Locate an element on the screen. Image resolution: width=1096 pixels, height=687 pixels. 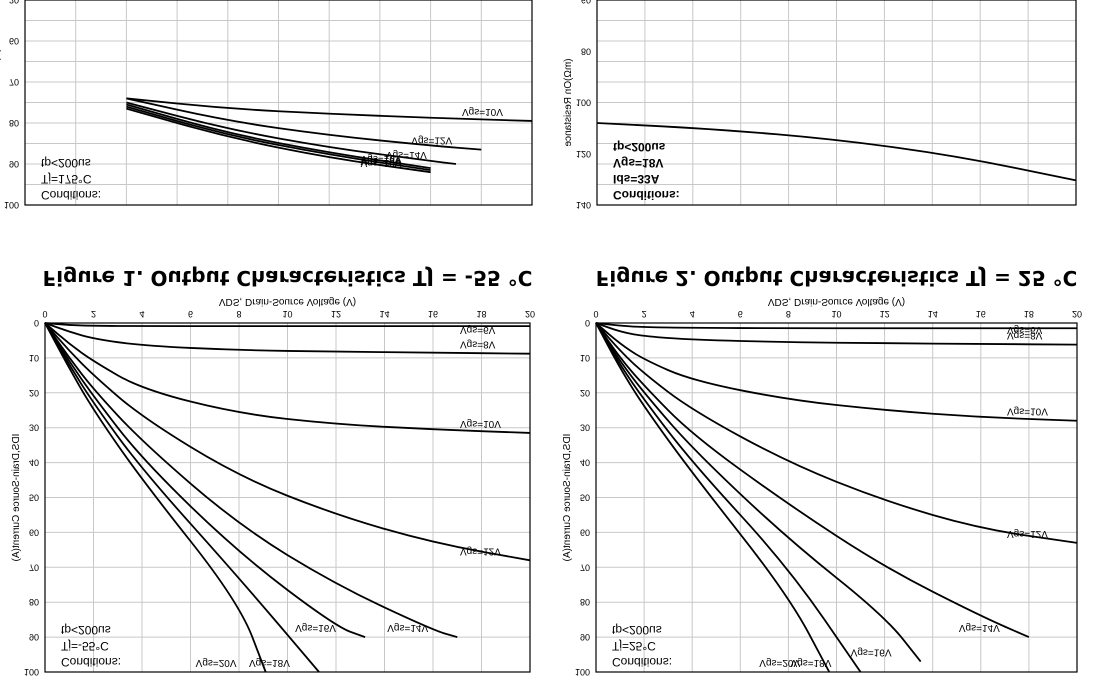
plot-frame is located at coordinates (836, 103).